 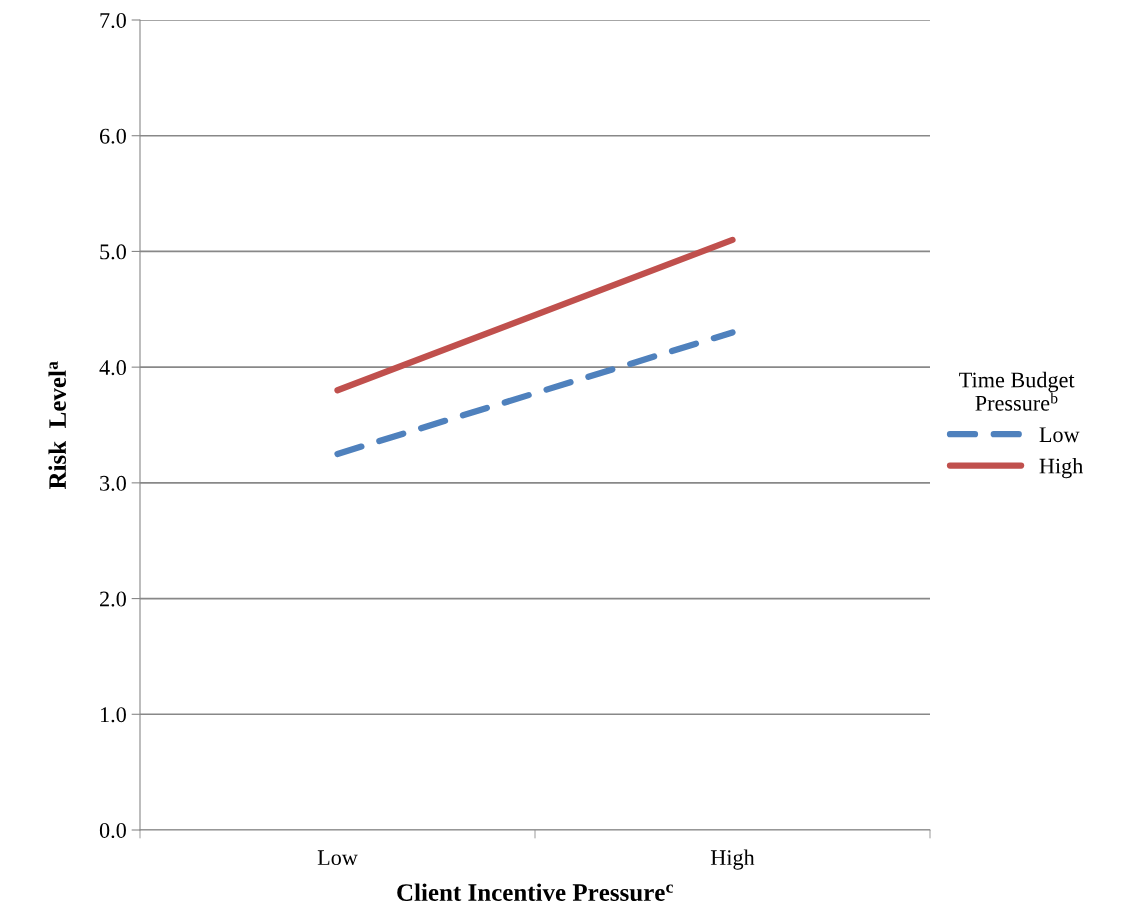 I want to click on y-tick-label: 1.0, so click(x=113, y=715).